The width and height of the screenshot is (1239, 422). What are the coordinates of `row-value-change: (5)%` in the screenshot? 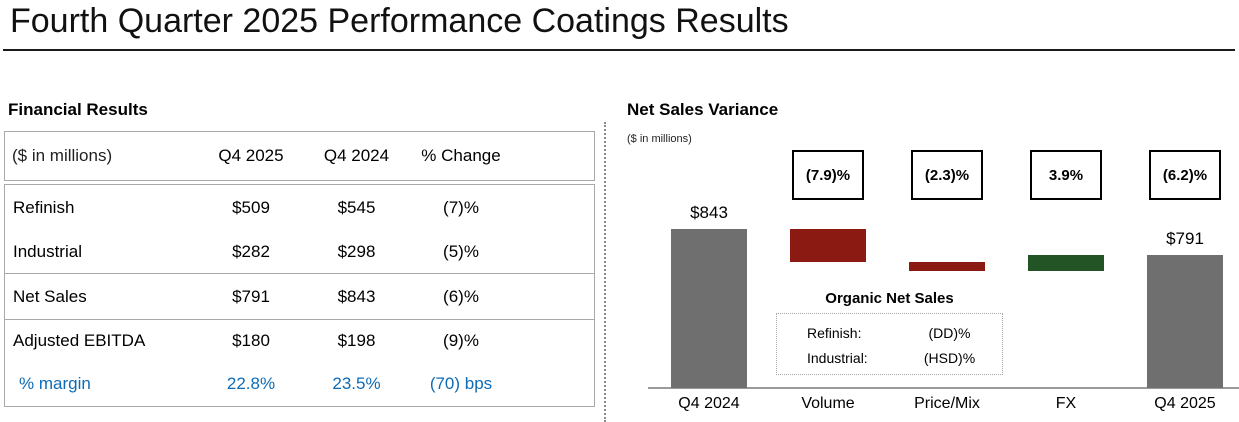 It's located at (461, 251).